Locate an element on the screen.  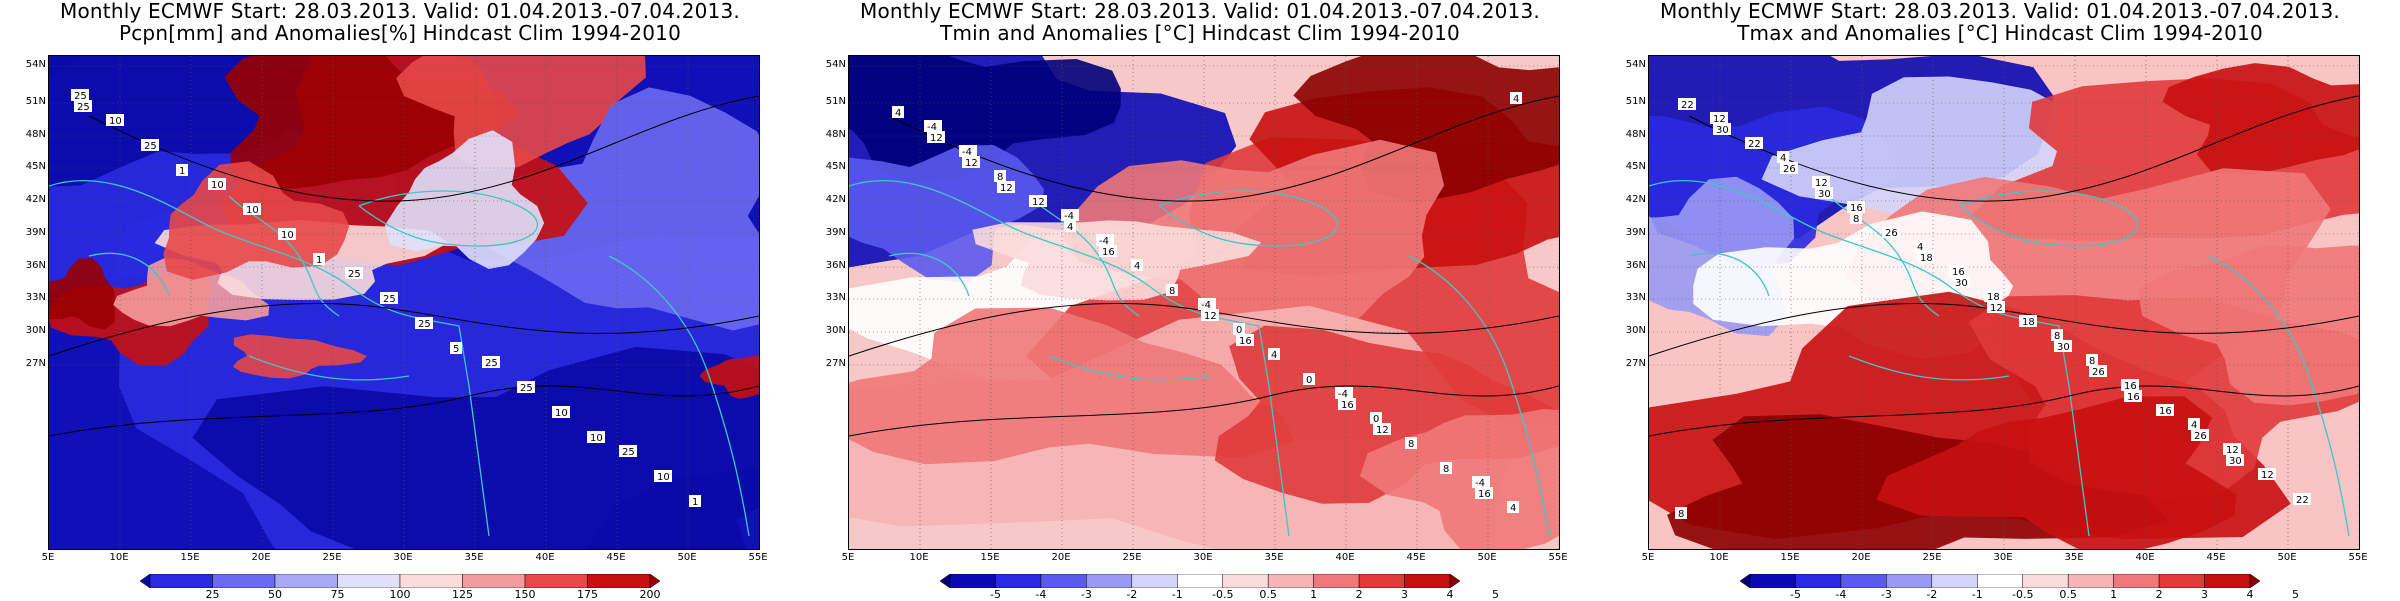
svg-text: 4 is located at coordinates (1137, 266).